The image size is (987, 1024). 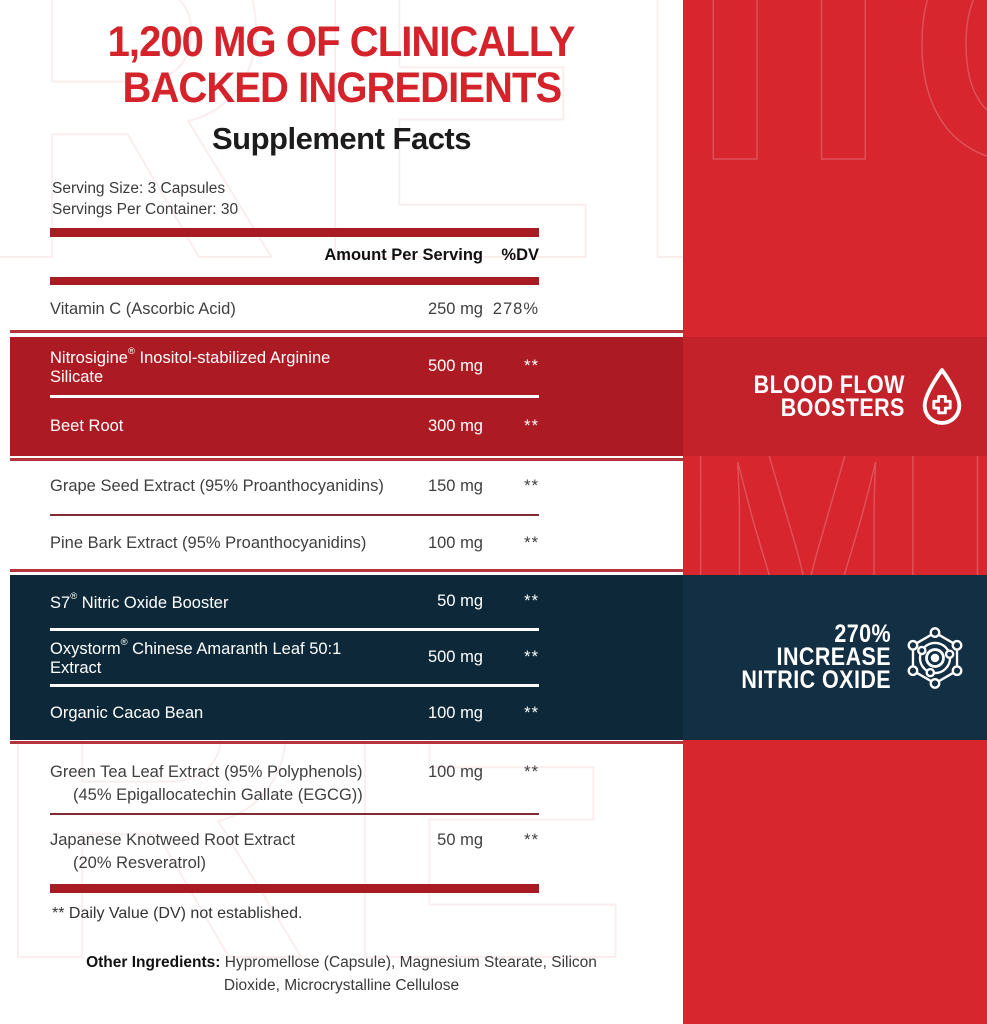 What do you see at coordinates (342, 42) in the screenshot?
I see `headline-line1: 1,200 MG OF CLINICALLY` at bounding box center [342, 42].